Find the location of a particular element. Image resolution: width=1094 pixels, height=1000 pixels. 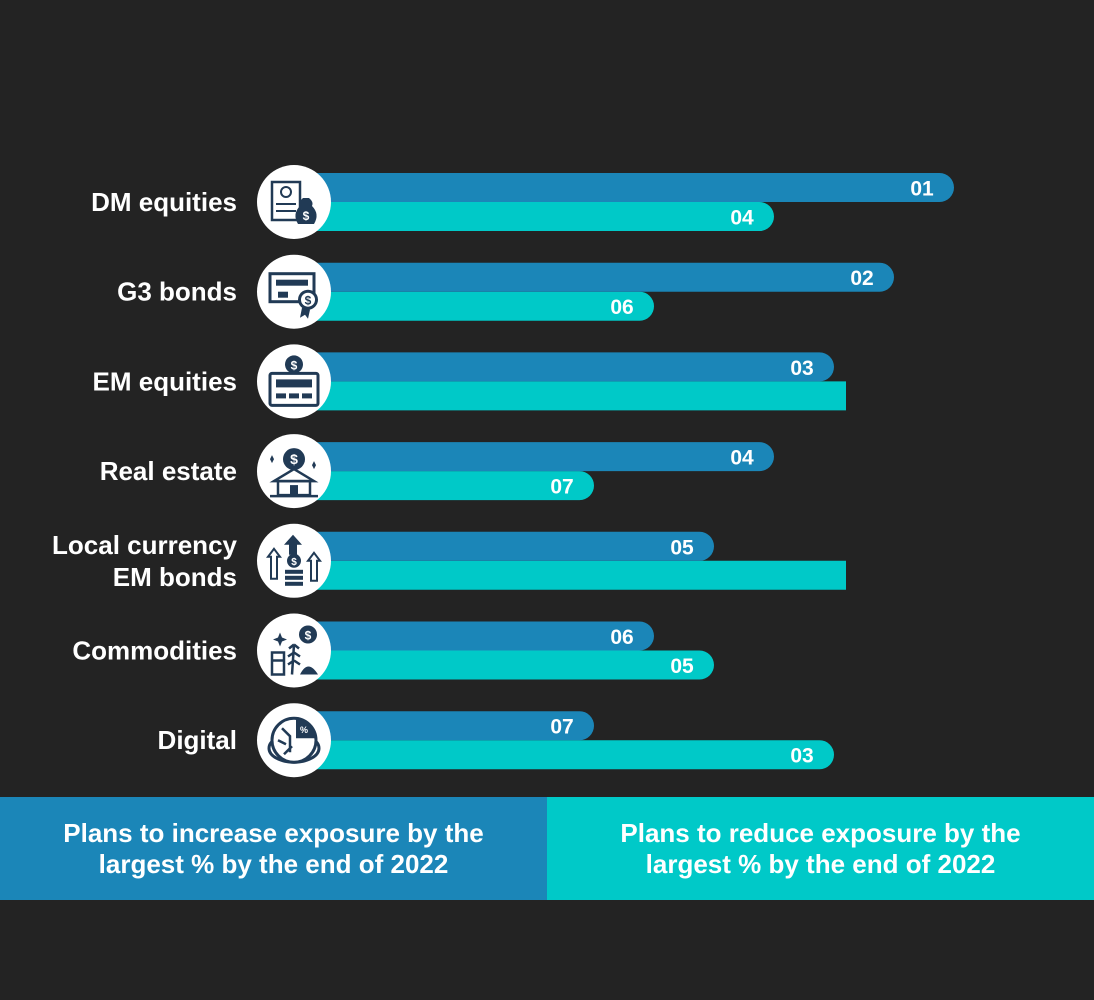

currency-growth-icon: $ is located at coordinates (294, 560).